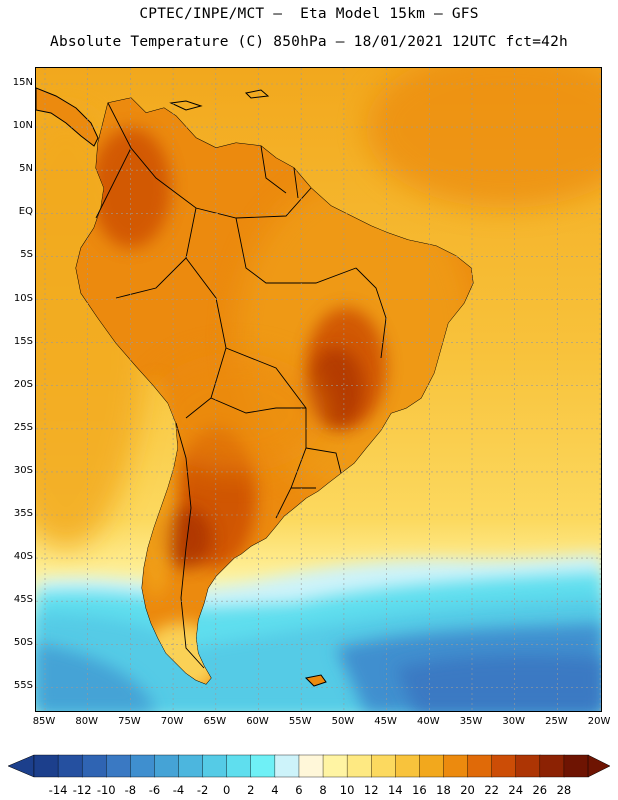 This screenshot has height=800, width=618. I want to click on colorbar-svg, so click(309, 766).